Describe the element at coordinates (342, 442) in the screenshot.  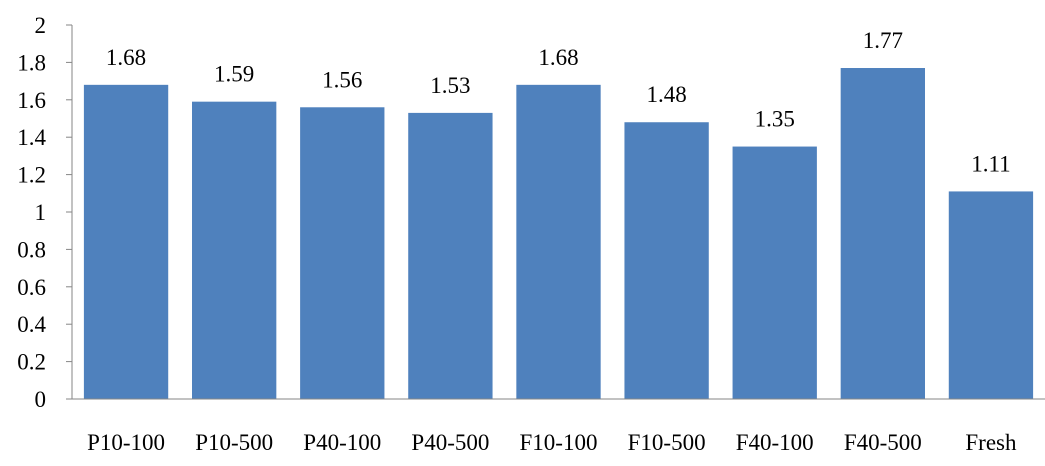
I see `x-tick-label: P40-100` at that location.